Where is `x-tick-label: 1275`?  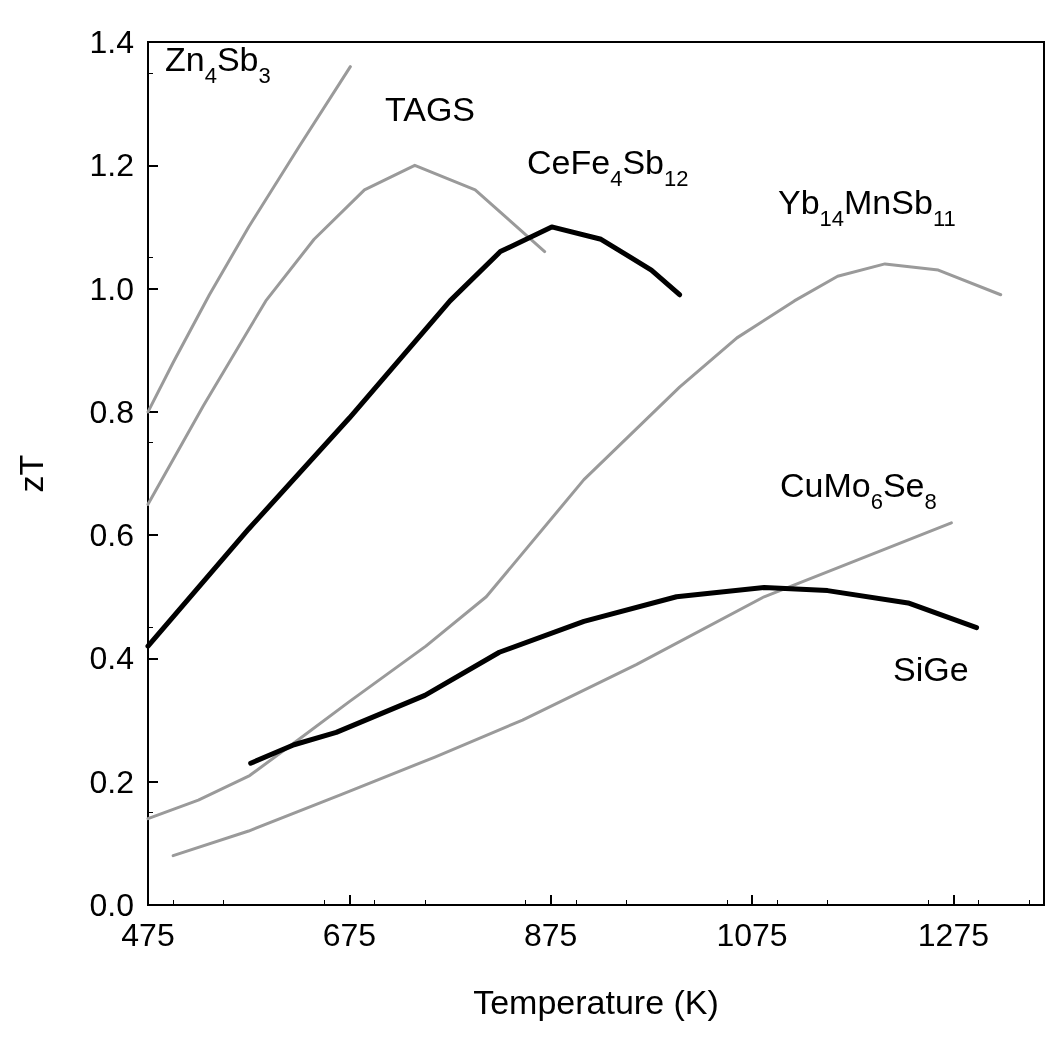
x-tick-label: 1275 is located at coordinates (953, 935).